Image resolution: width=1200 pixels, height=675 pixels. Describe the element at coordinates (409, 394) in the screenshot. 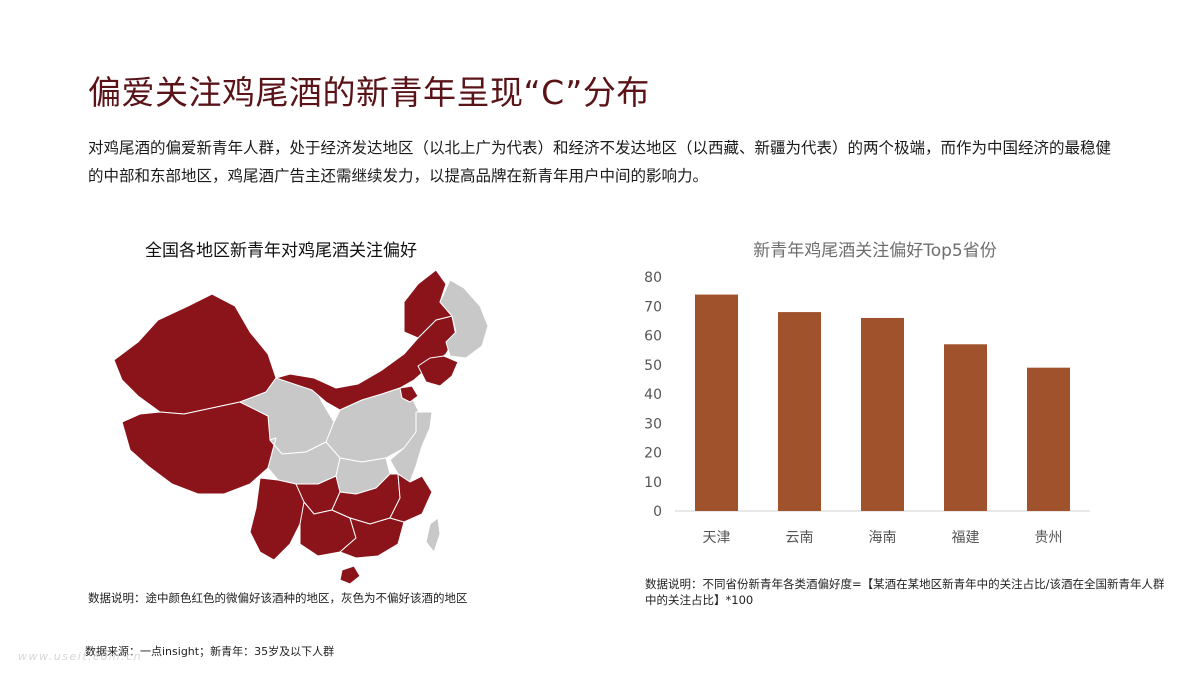

I see `region-tianjin` at that location.